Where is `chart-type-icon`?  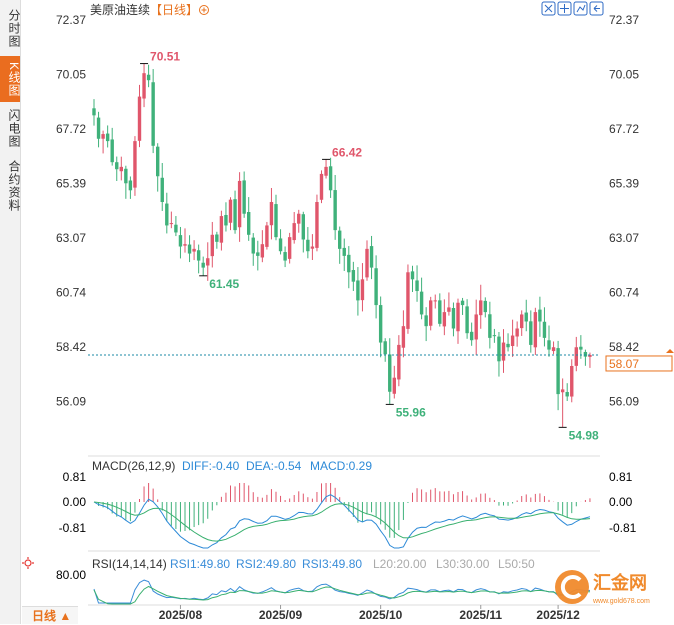
chart-type-icon is located at coordinates (580, 8).